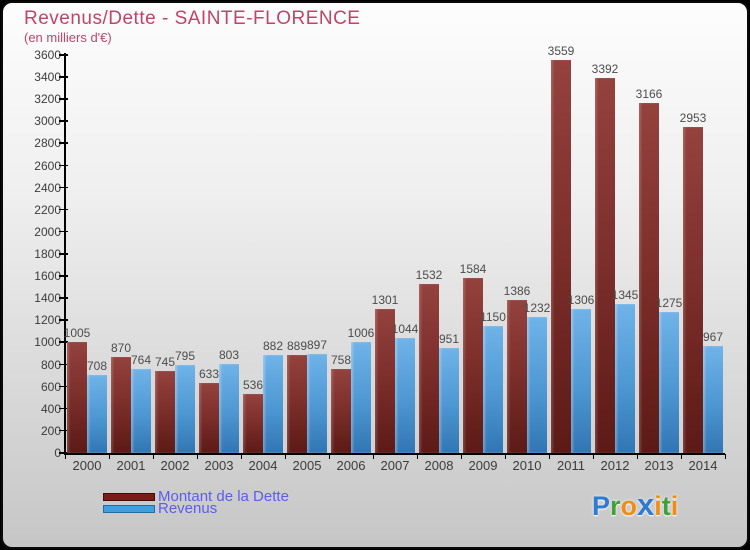  I want to click on value-label-dette-2013: 3166, so click(649, 93).